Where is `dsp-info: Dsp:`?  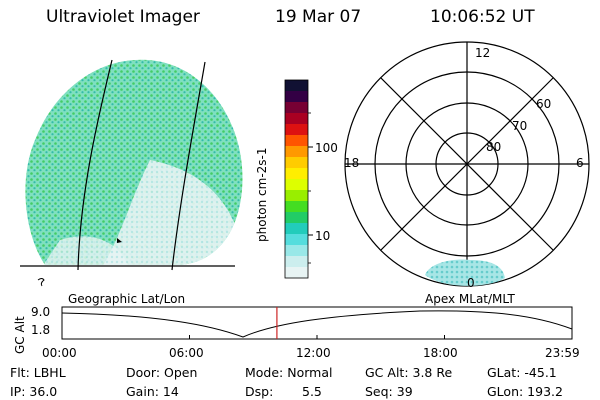 dsp-info: Dsp: is located at coordinates (259, 391).